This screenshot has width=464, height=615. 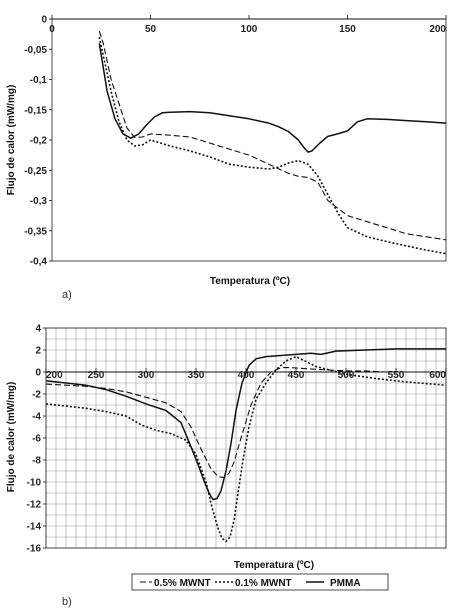 I want to click on y-tick-label: -0,1, so click(x=39, y=80).